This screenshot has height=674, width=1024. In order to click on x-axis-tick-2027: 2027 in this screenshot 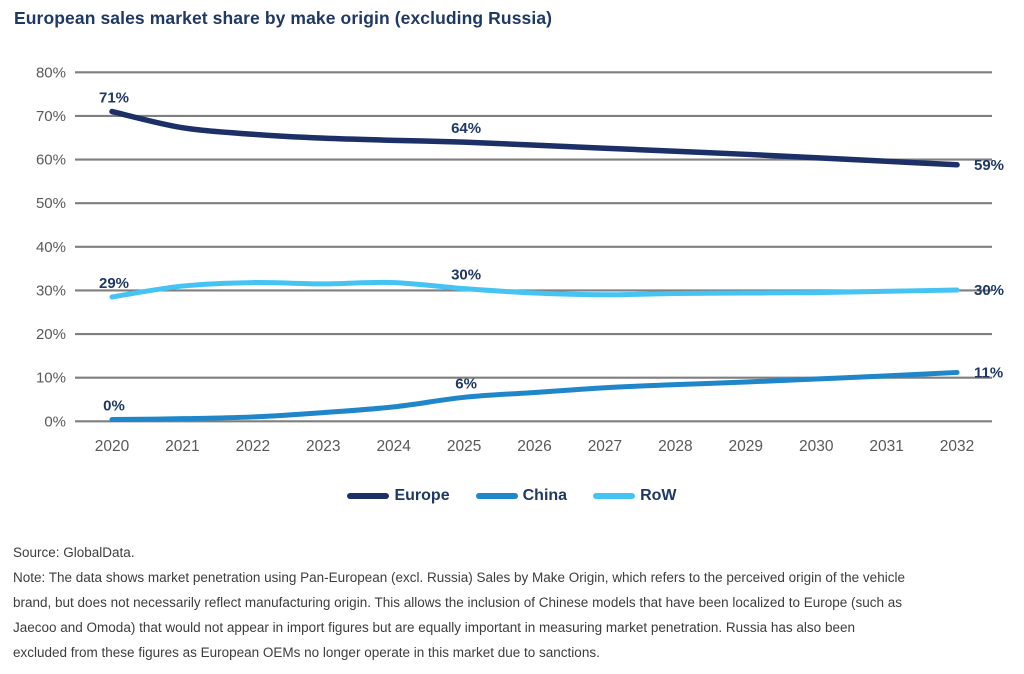, I will do `click(605, 446)`.